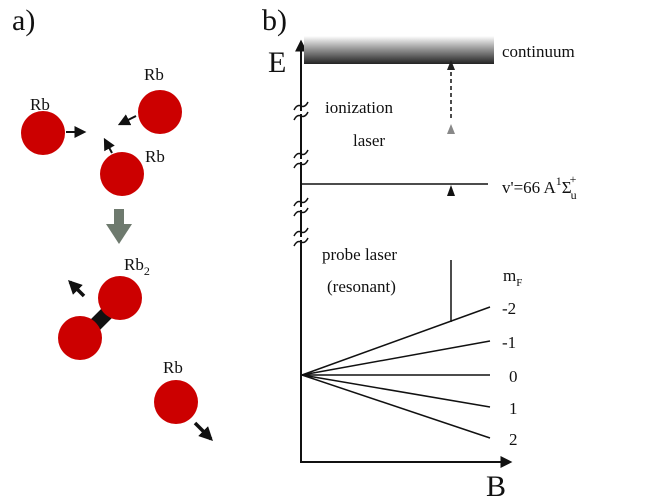  Describe the element at coordinates (40, 104) in the screenshot. I see `atom-top-left-label: Rb` at that location.